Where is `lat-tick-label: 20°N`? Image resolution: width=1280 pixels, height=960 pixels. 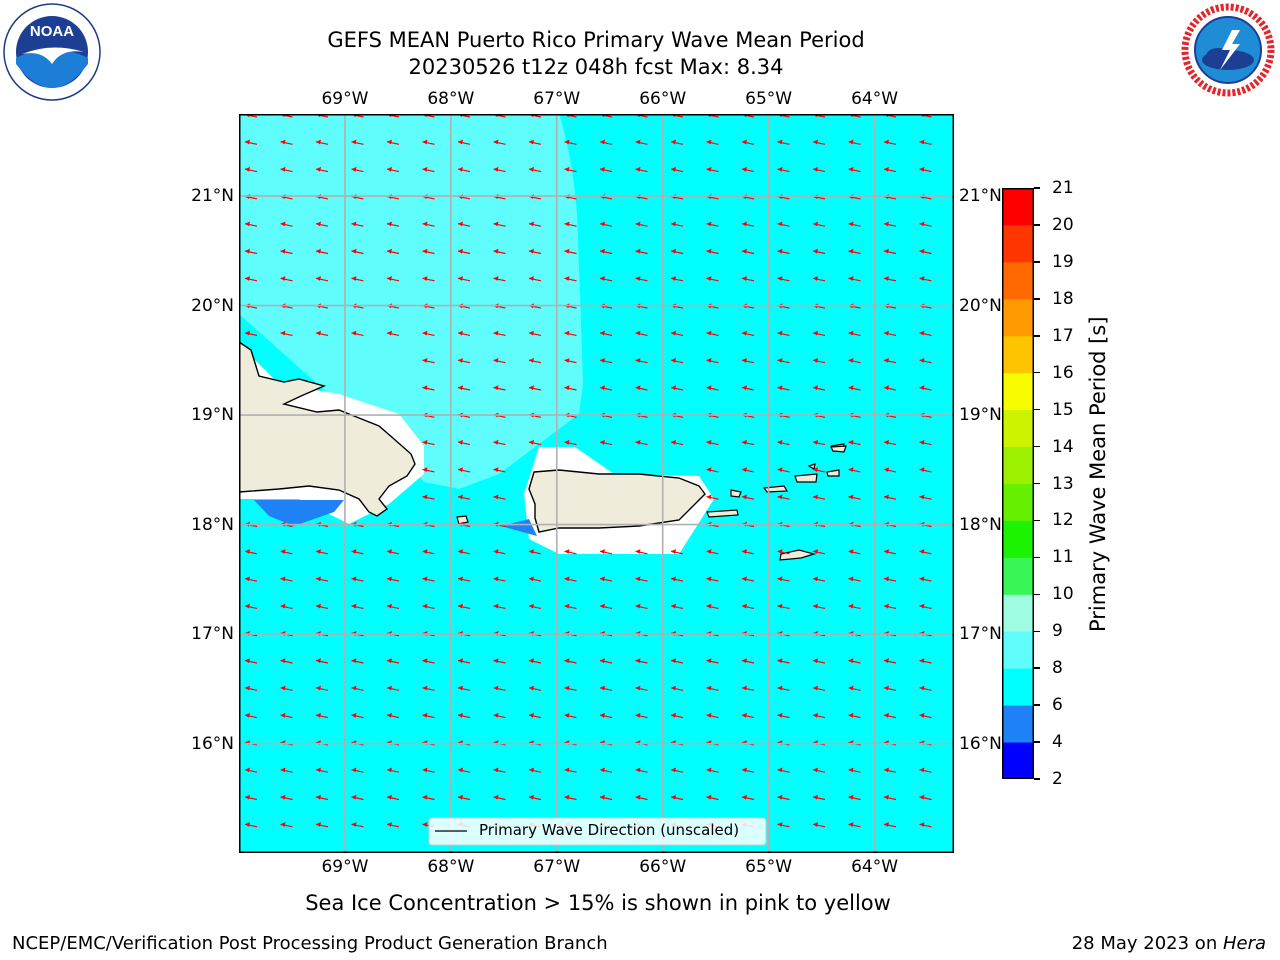 lat-tick-label: 20°N is located at coordinates (212, 305).